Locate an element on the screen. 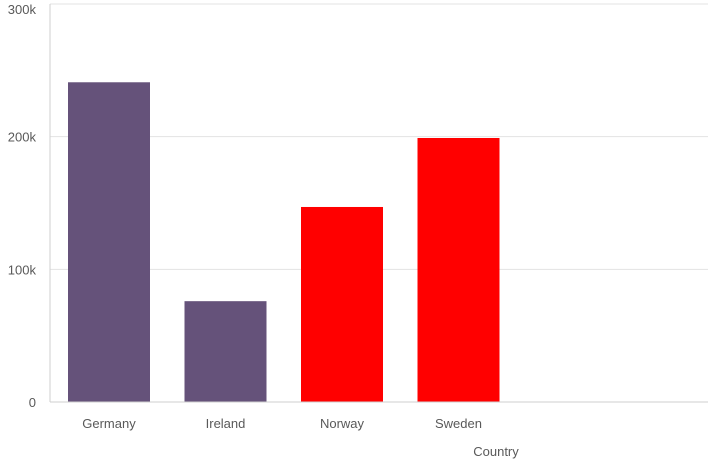  bar-ireland is located at coordinates (225, 351).